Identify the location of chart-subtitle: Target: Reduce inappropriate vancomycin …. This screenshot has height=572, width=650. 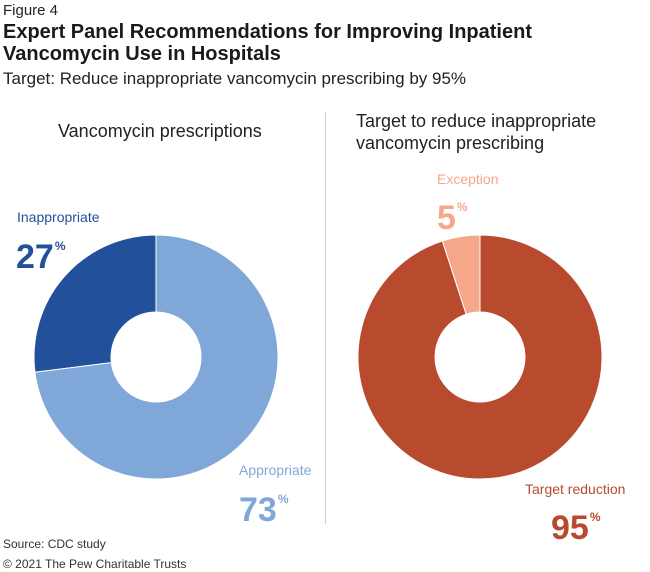
(235, 78).